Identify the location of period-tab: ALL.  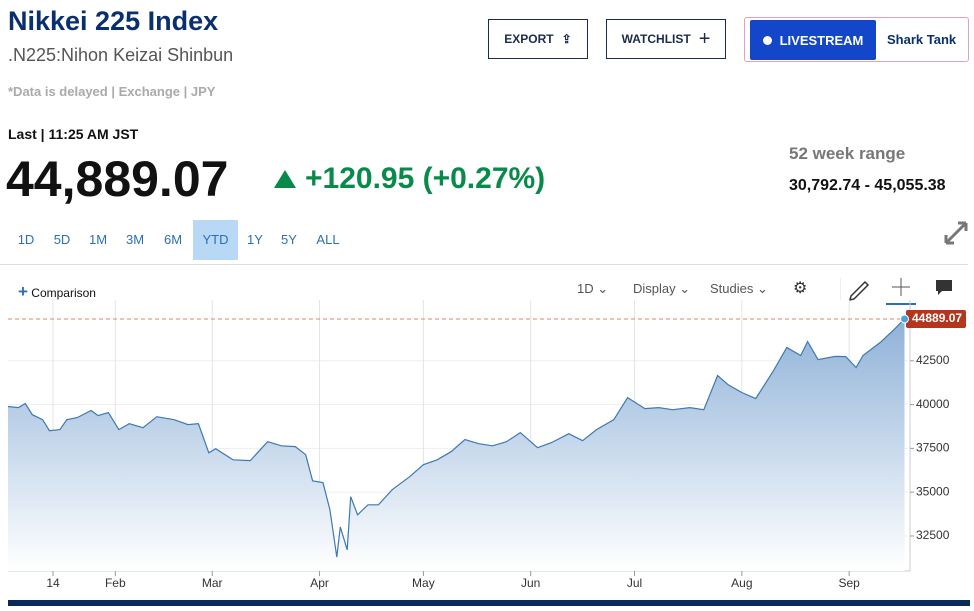
(328, 239).